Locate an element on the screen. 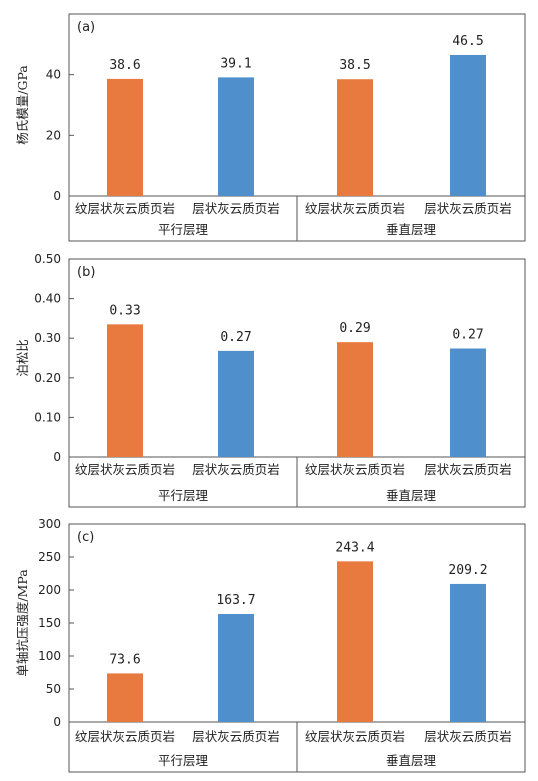  data-label: 243.4 is located at coordinates (354, 547).